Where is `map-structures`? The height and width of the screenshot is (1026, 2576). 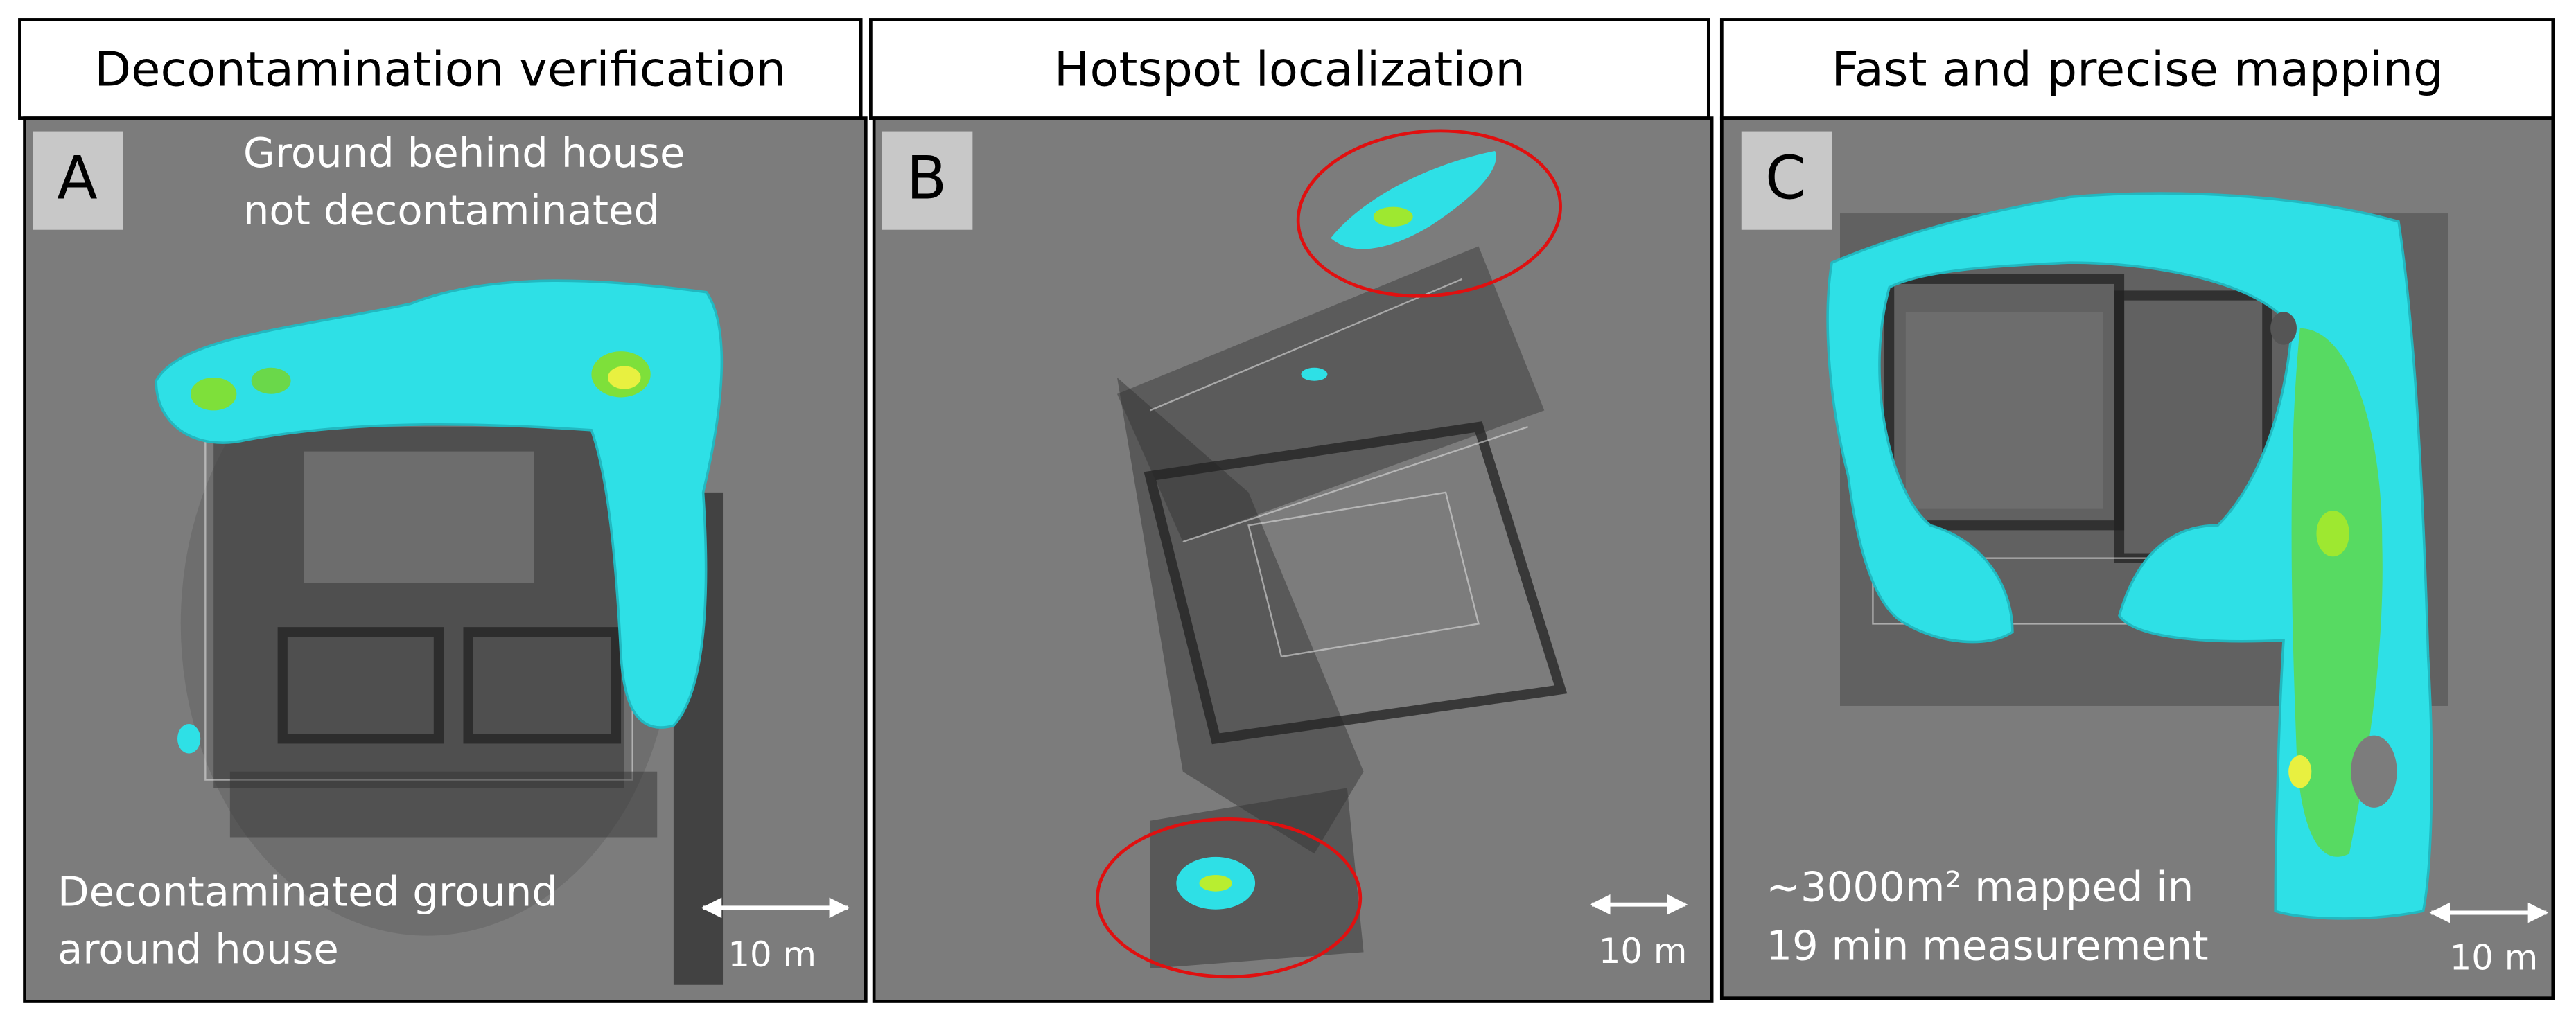
map-structures is located at coordinates (1342, 607).